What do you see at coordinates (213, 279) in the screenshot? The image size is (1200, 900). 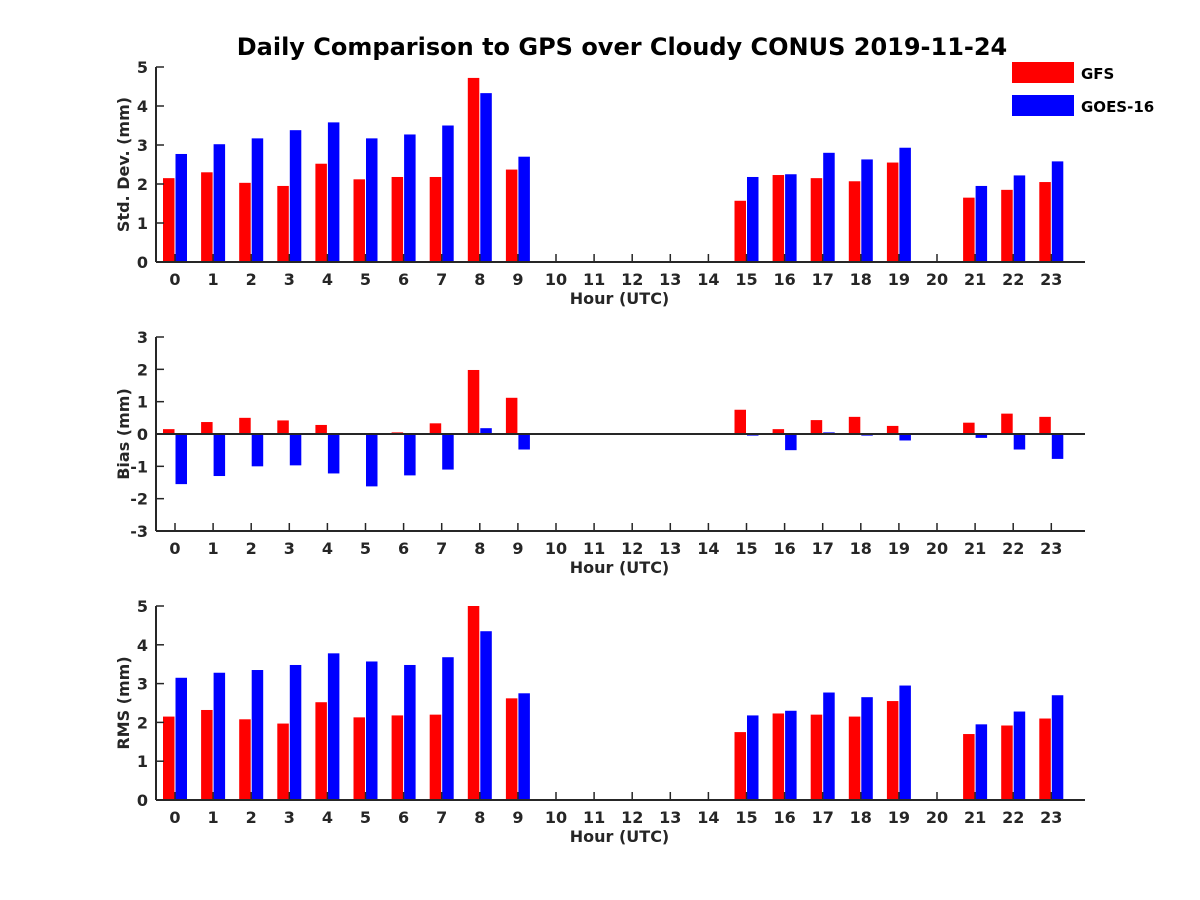 I see `std-dev-x-tick-label: 1` at bounding box center [213, 279].